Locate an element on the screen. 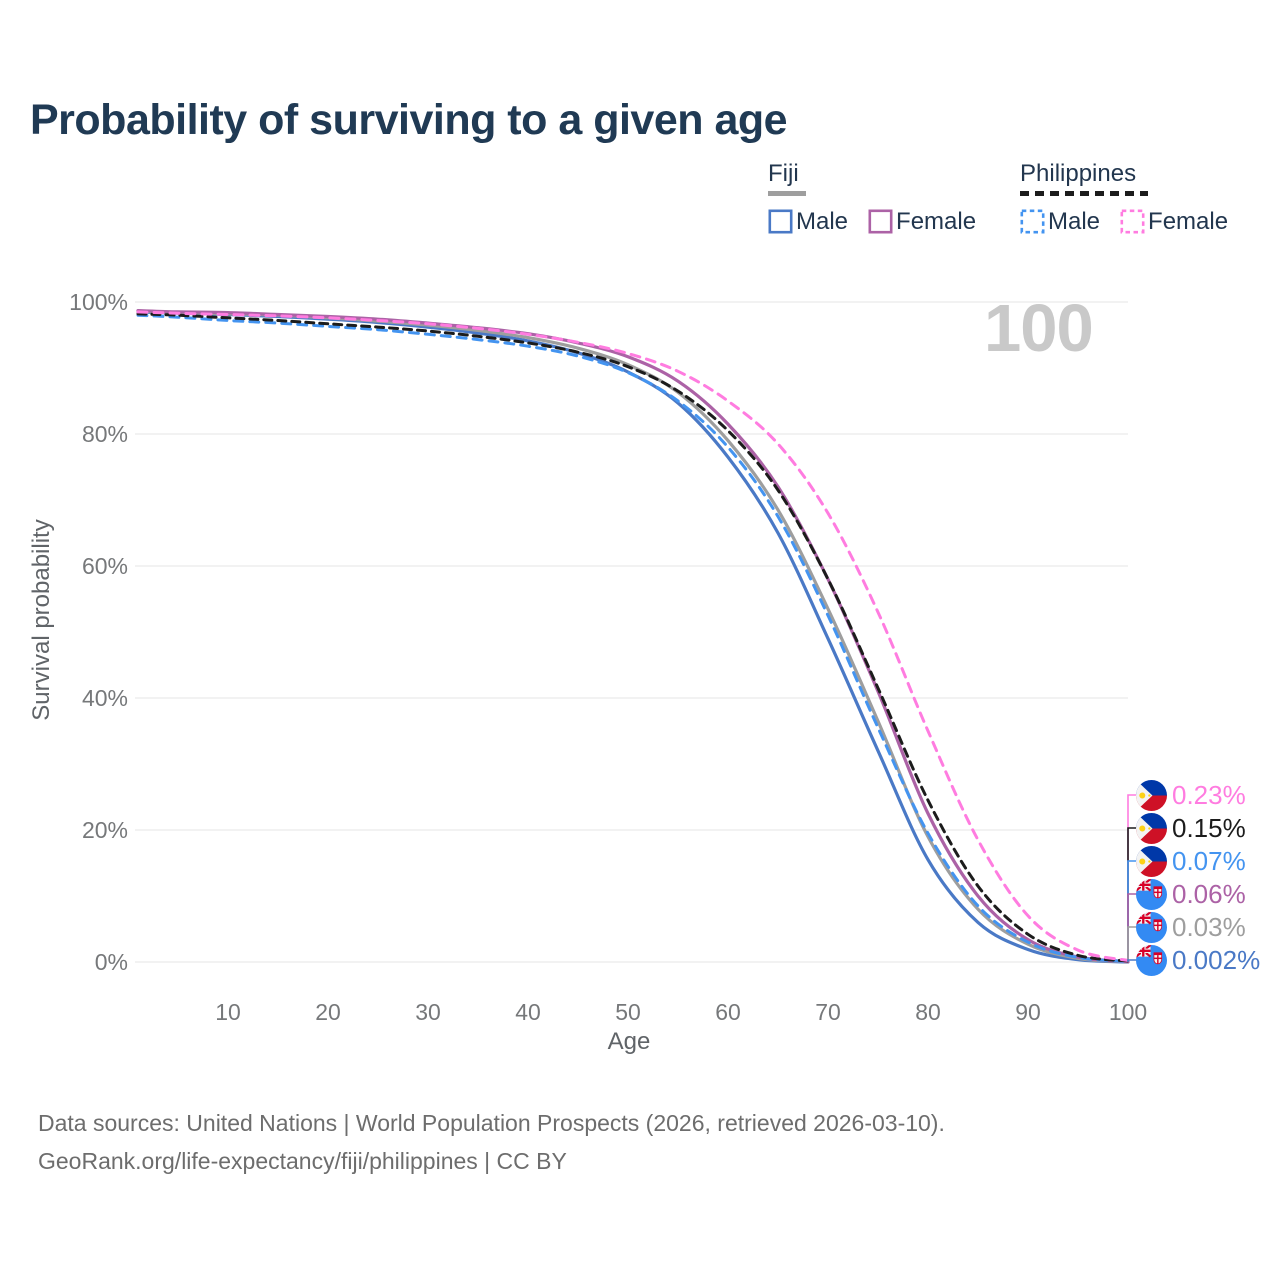  legend-group-label: Fiji is located at coordinates (783, 173).